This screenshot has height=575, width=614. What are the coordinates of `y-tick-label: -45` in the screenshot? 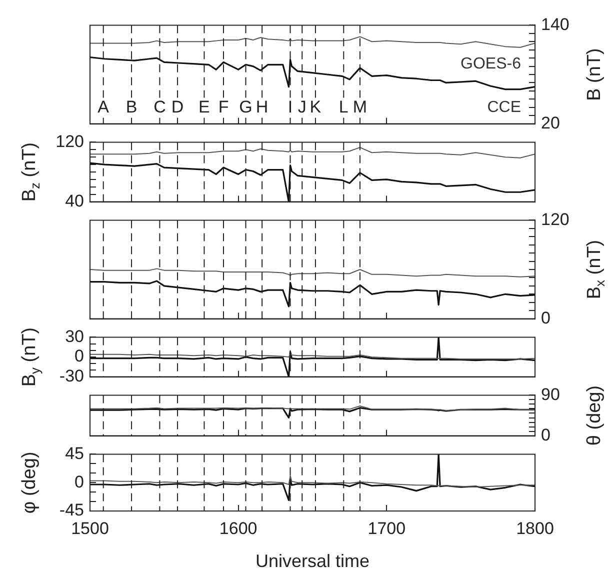 It's located at (71, 510).